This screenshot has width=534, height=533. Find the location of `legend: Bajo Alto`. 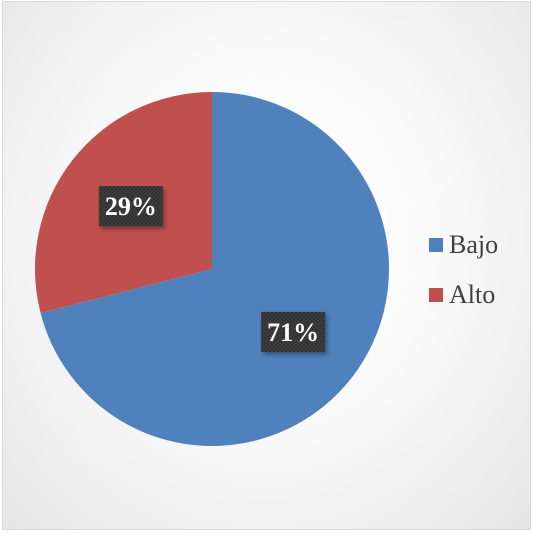

legend: Bajo Alto is located at coordinates (463, 280).